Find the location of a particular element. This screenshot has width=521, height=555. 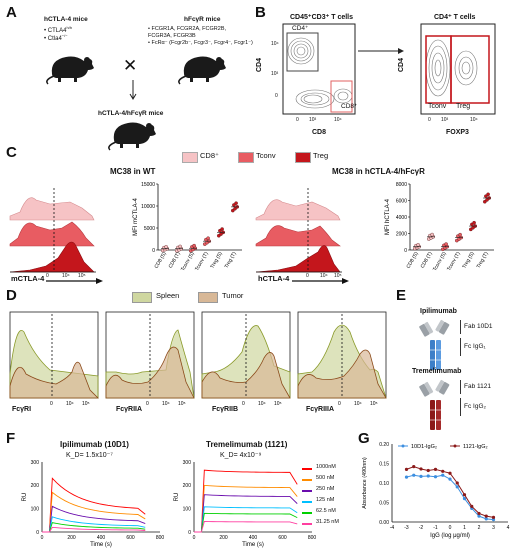

g-legend-label: 1121-IgG₂ is located at coordinates (475, 447).